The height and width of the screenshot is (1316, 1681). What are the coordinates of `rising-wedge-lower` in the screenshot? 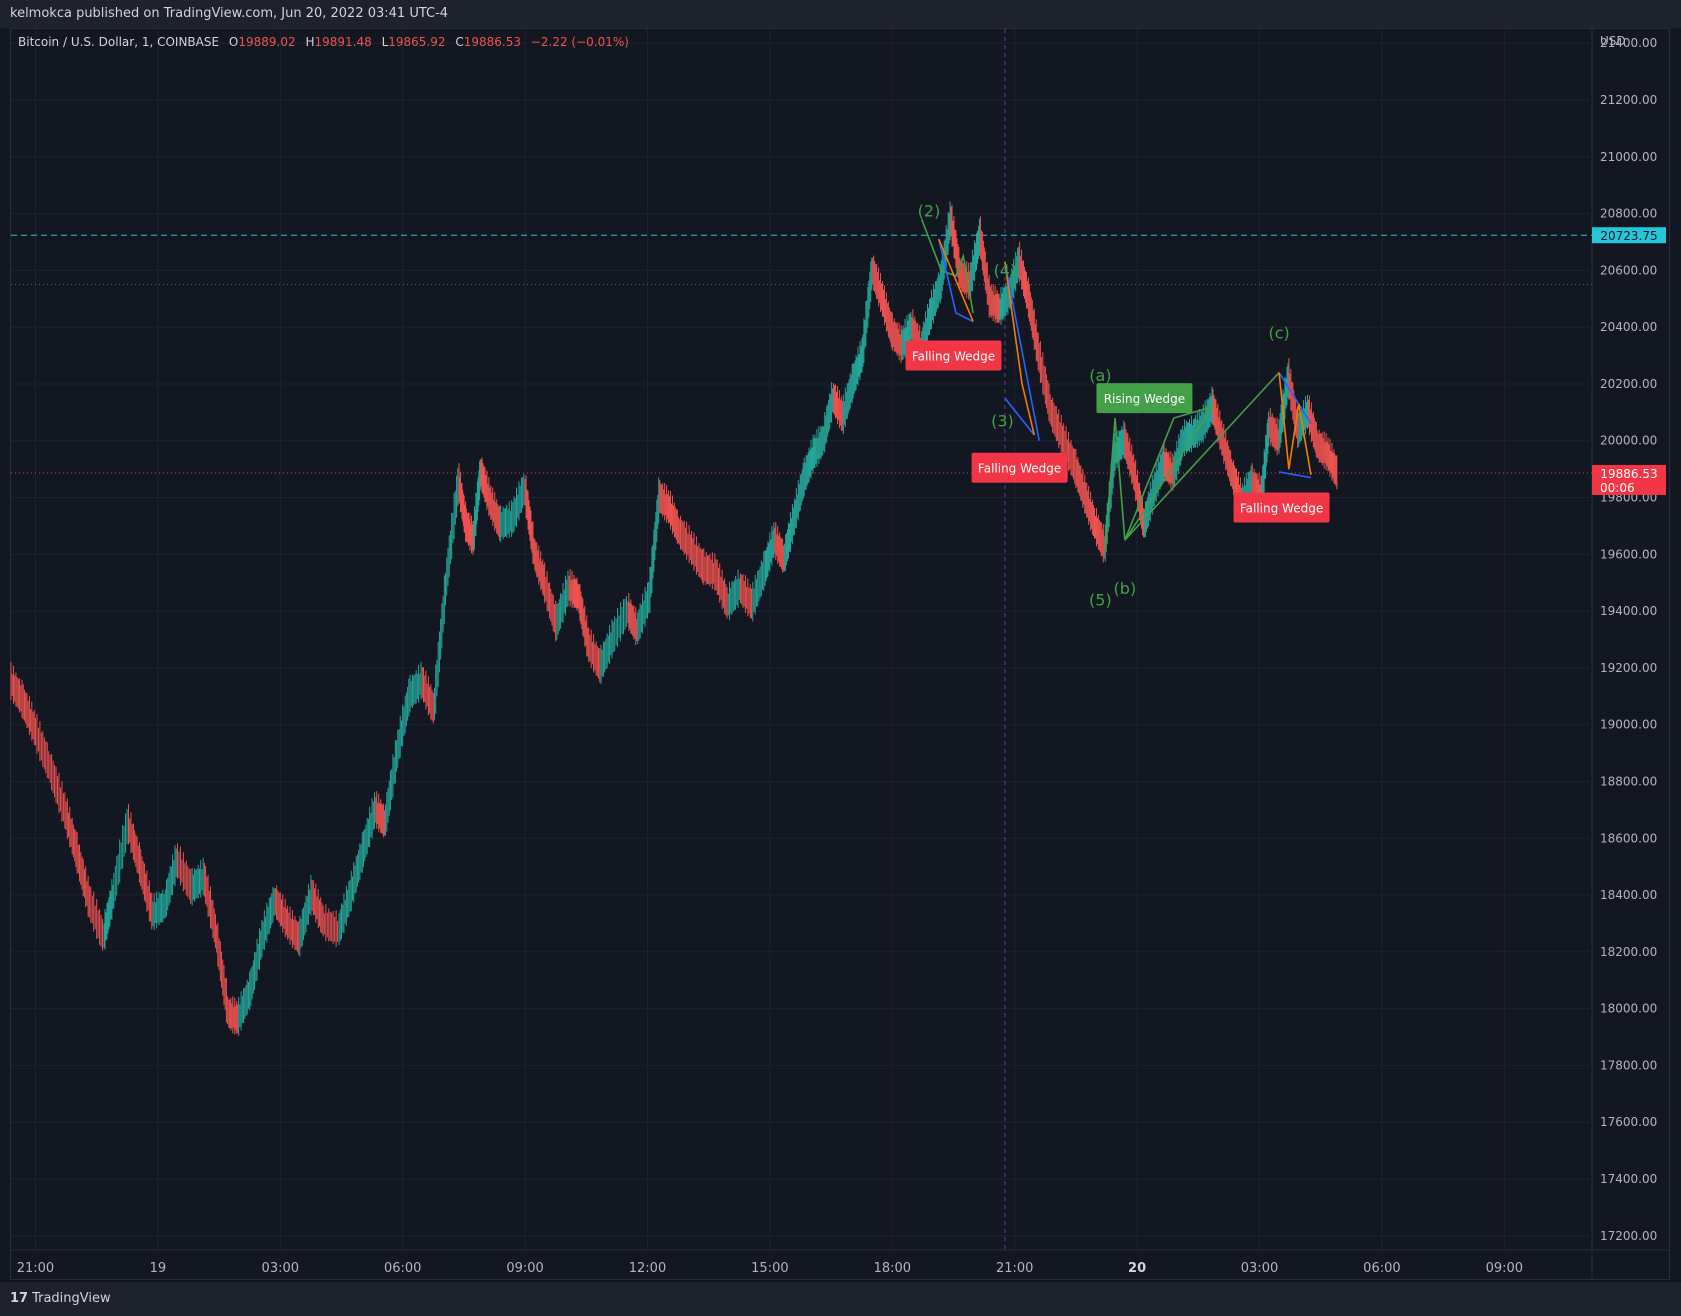 It's located at (1169, 473).